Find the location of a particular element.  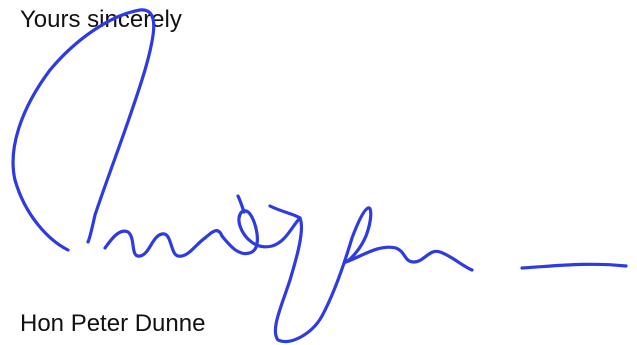

signature-stroke-dash is located at coordinates (574, 266).